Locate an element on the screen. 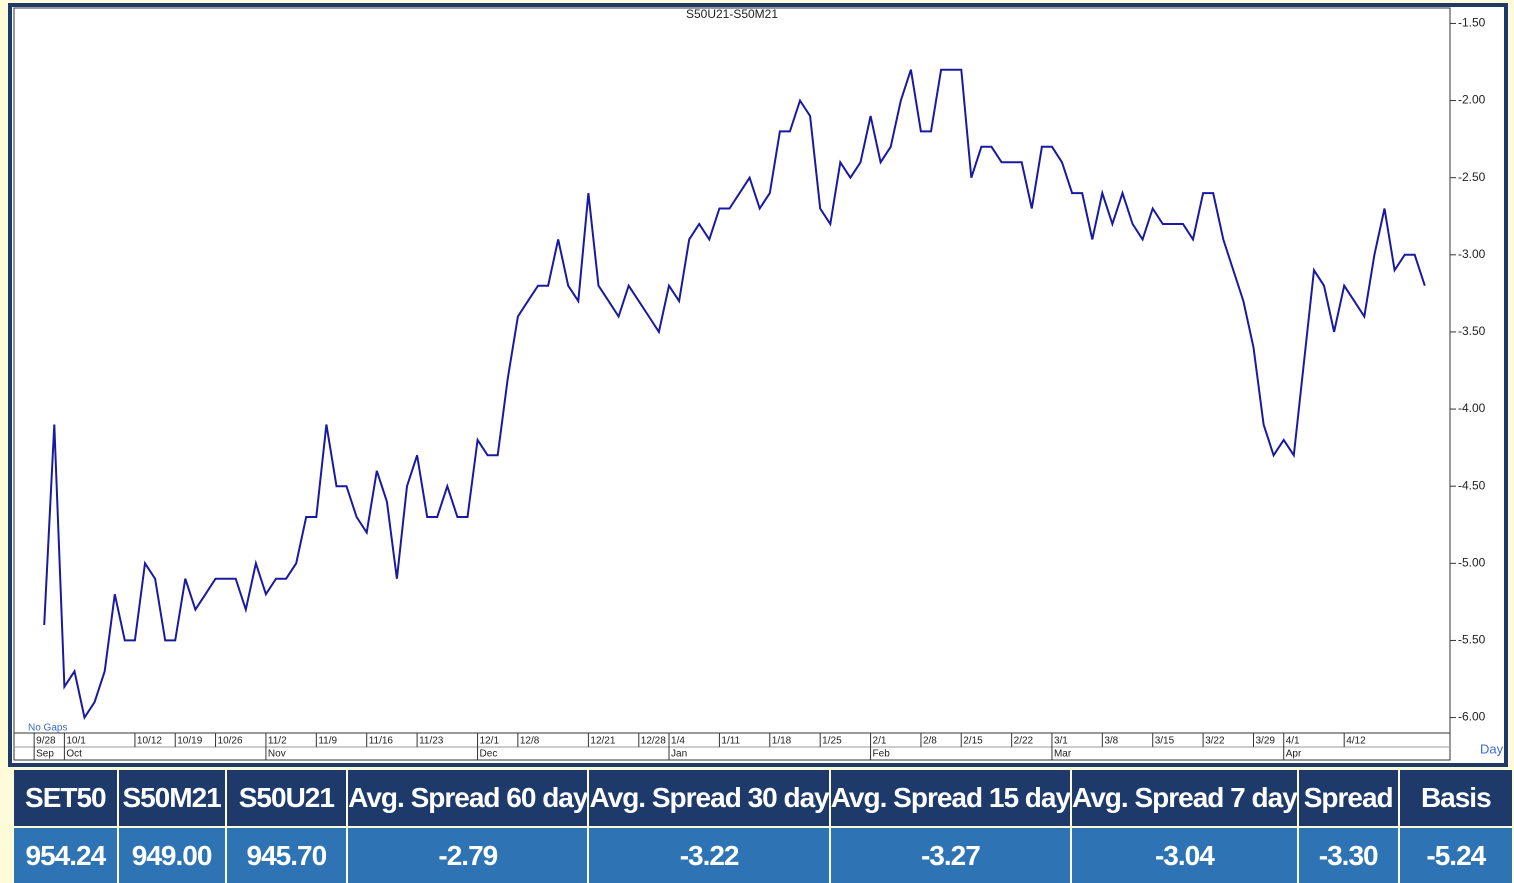  header-cell: S50M21 is located at coordinates (172, 798).